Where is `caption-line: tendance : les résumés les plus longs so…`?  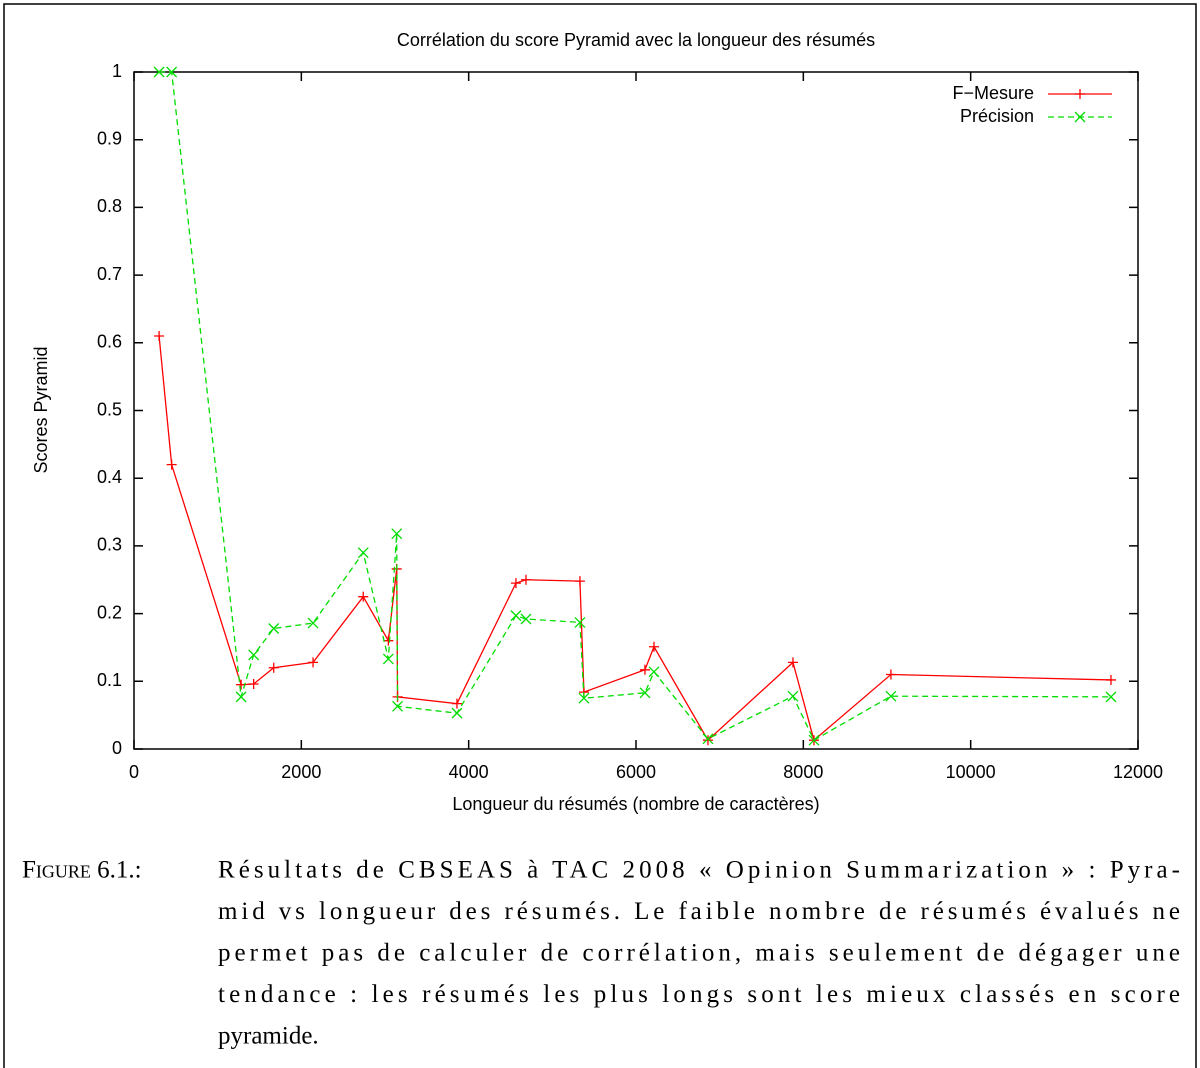 caption-line: tendance : les résumés les plus longs so… is located at coordinates (699, 994).